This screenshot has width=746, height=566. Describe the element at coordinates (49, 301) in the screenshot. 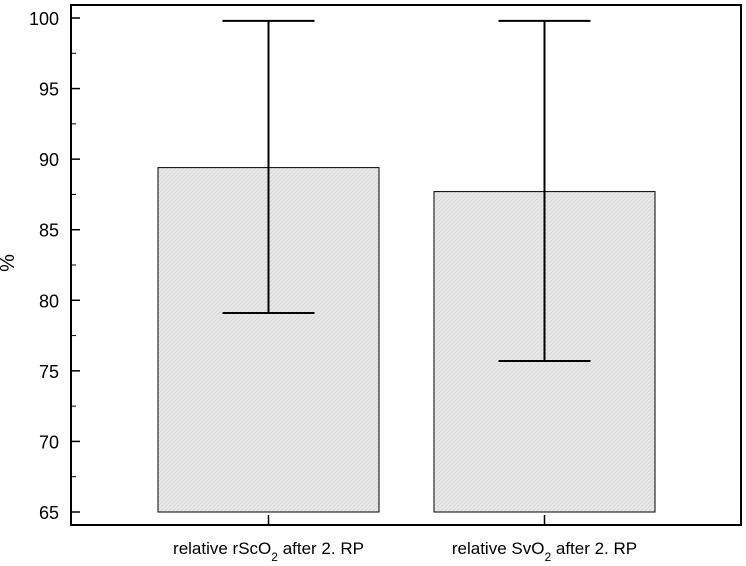

I see `y-tick-label: 80` at that location.